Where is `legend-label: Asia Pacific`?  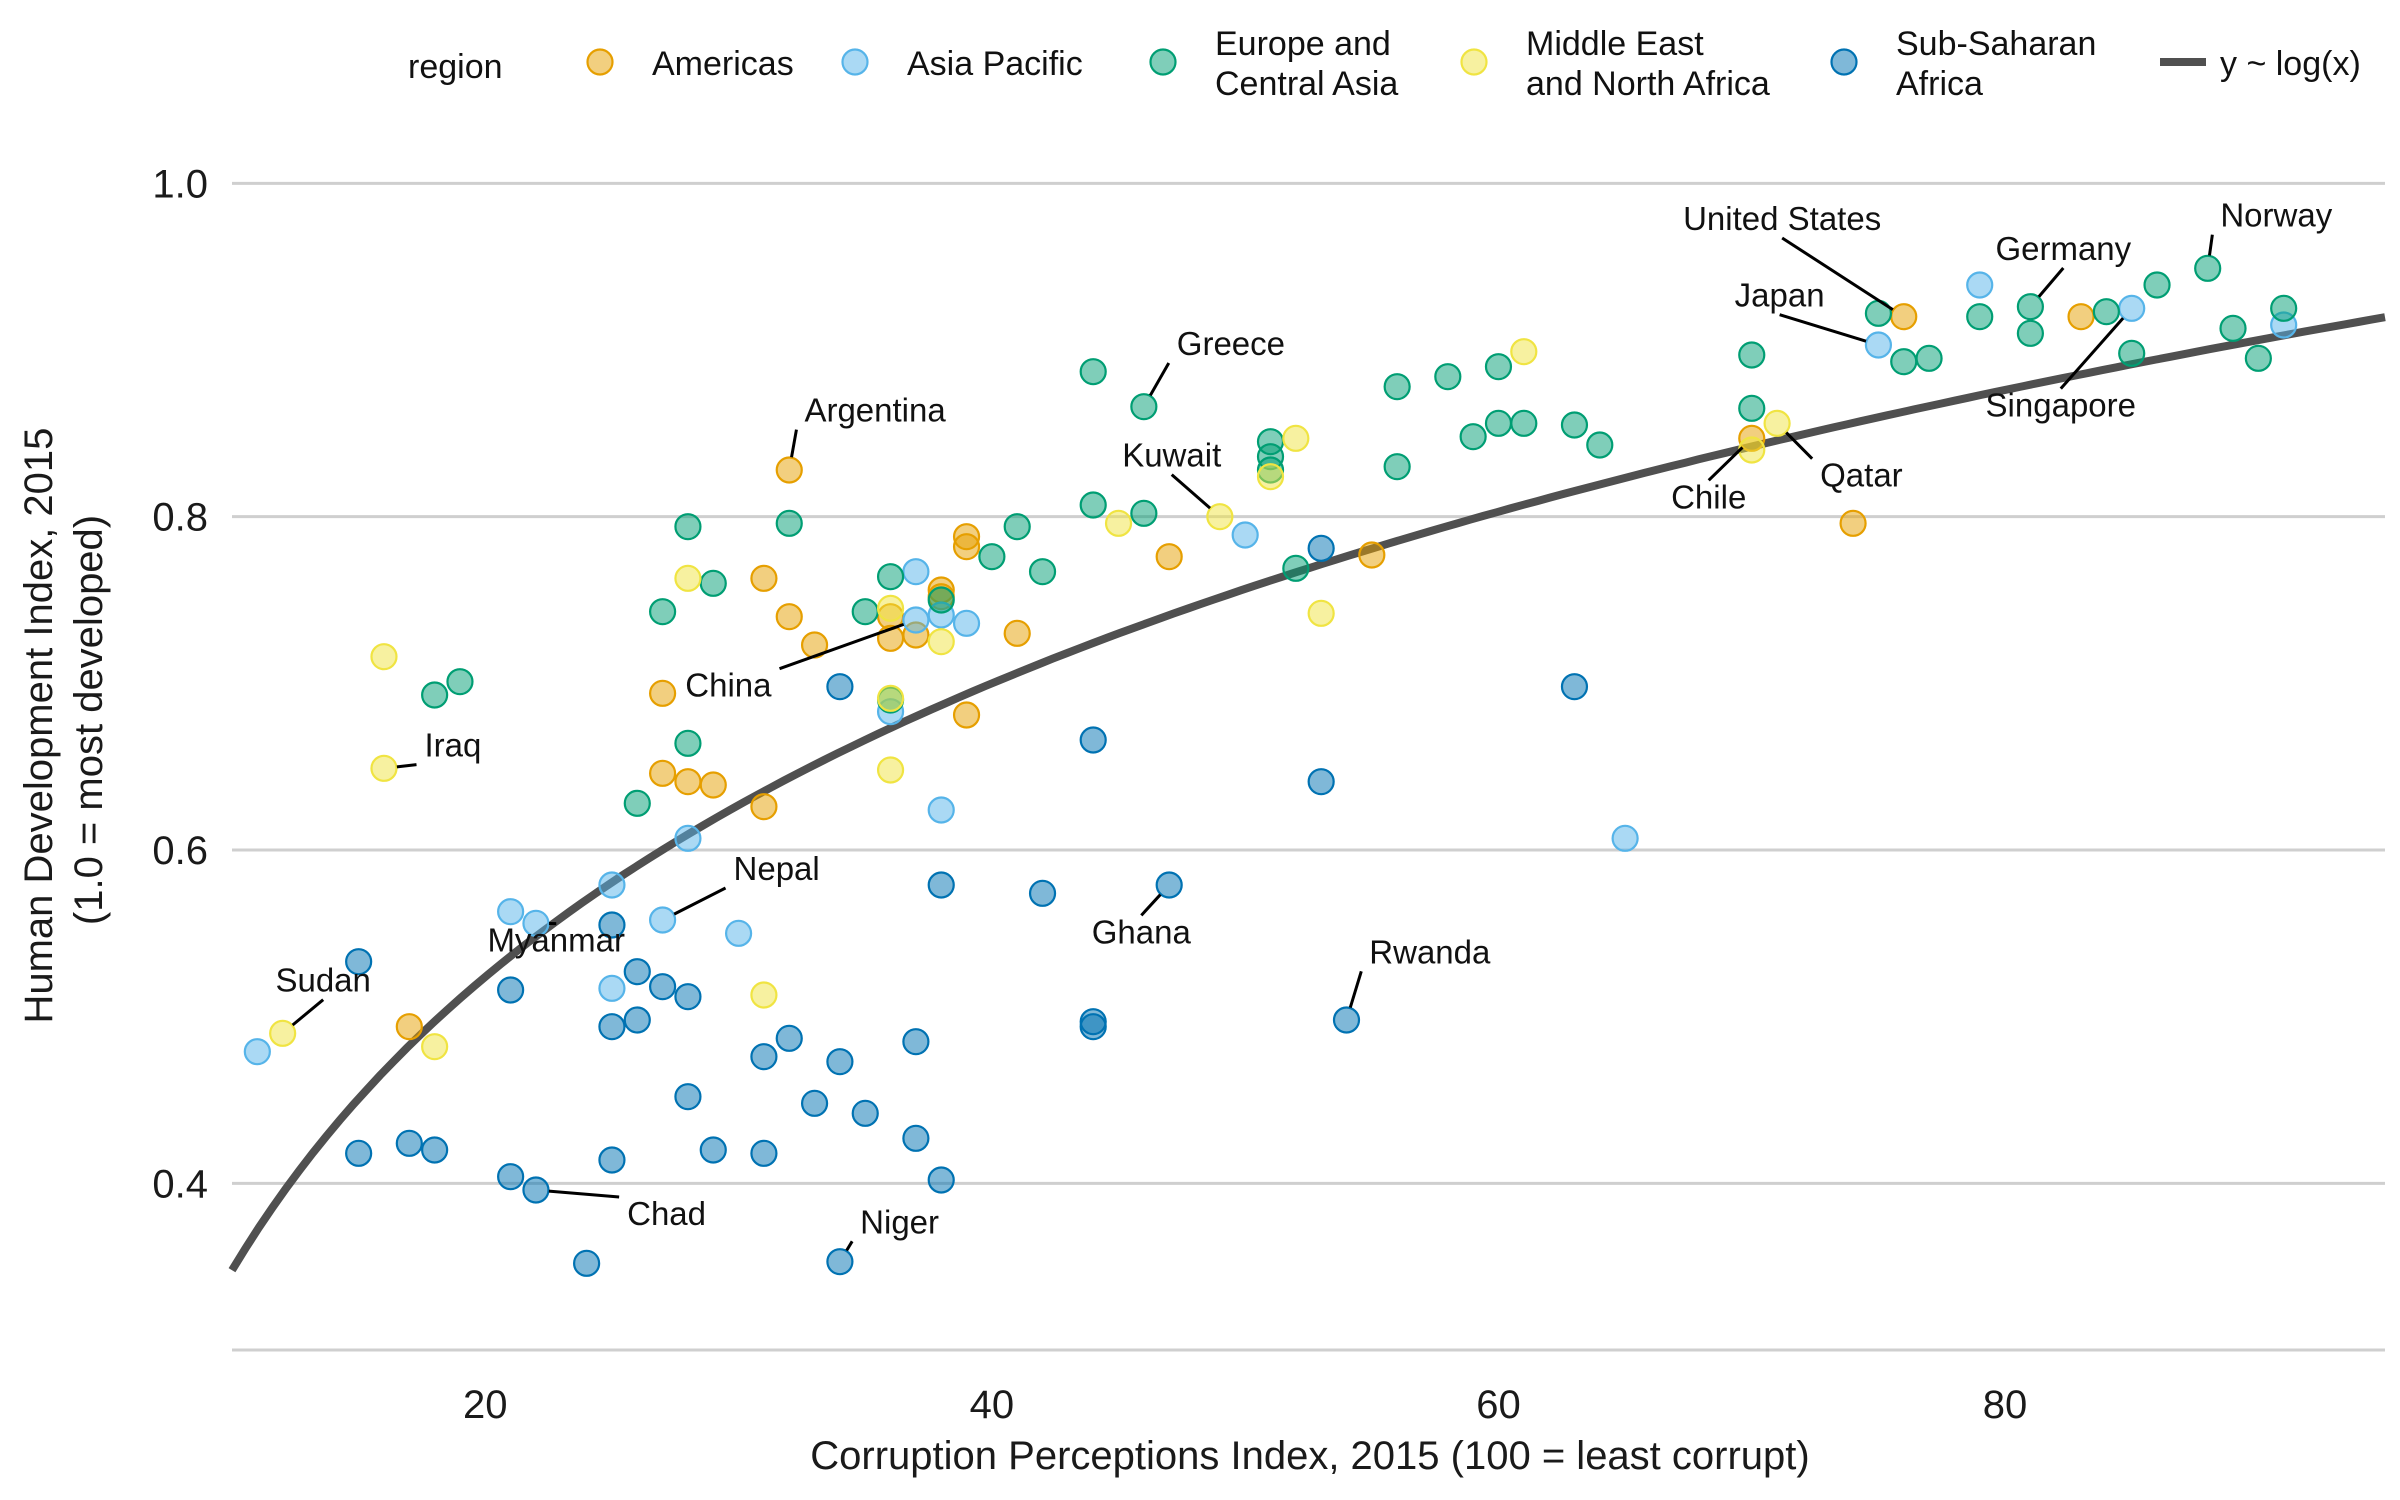 legend-label: Asia Pacific is located at coordinates (995, 64).